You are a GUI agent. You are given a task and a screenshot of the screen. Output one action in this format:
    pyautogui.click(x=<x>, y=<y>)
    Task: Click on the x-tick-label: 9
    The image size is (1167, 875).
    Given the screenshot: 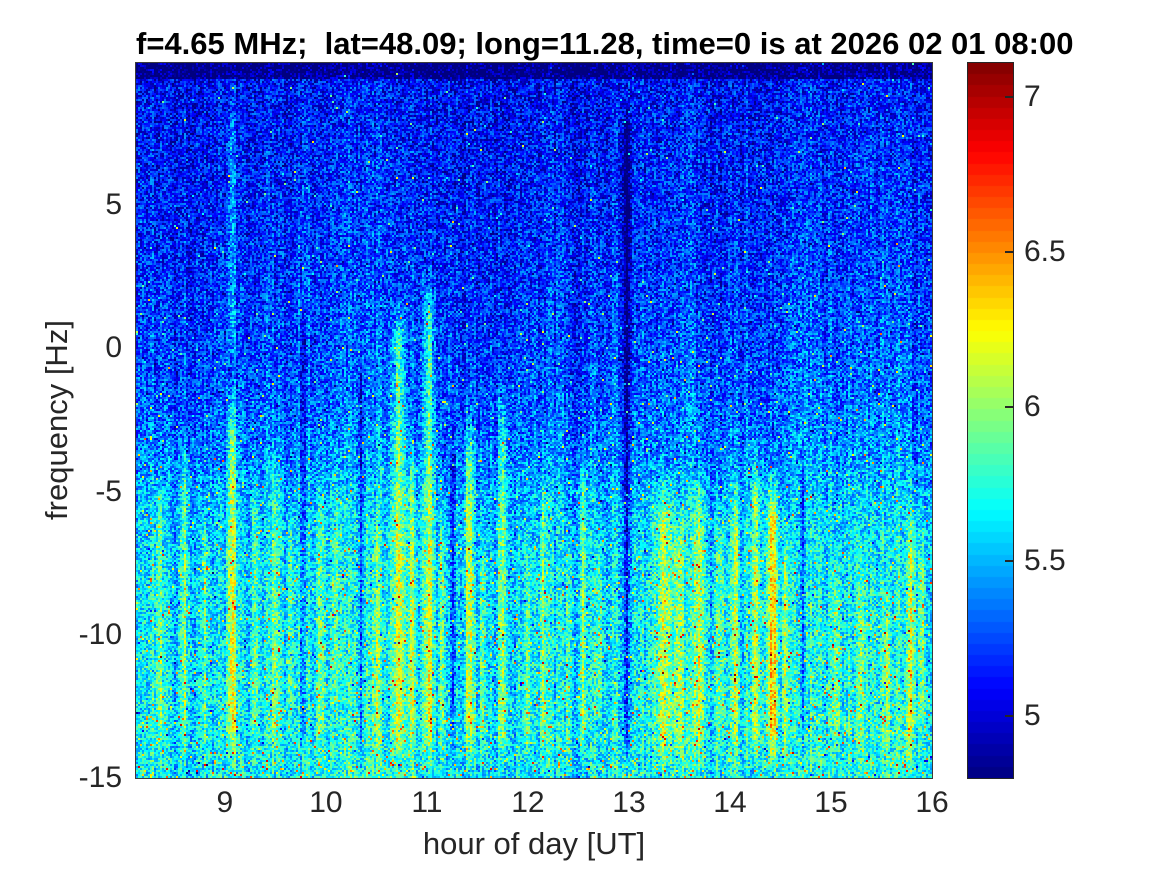 What is the action you would take?
    pyautogui.click(x=225, y=802)
    